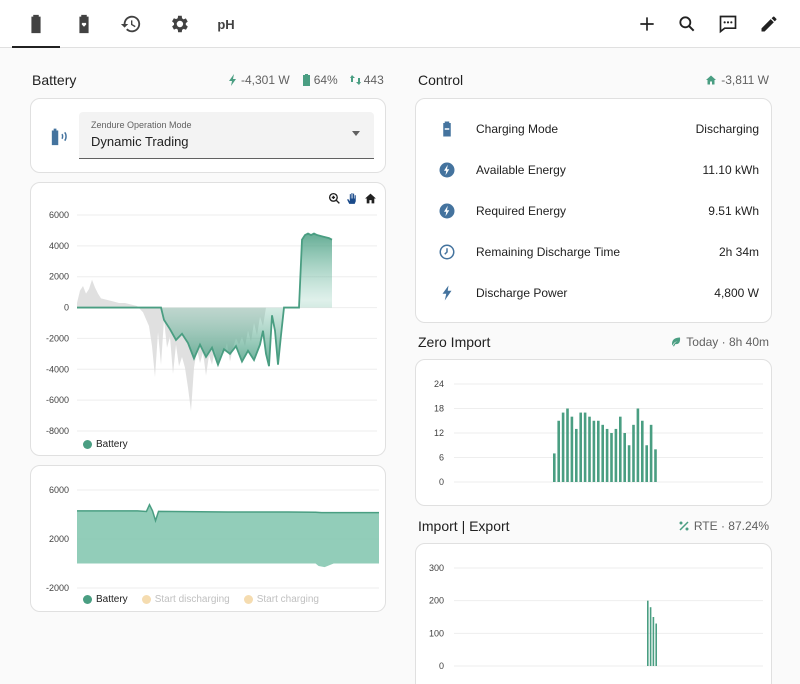 The height and width of the screenshot is (684, 800). I want to click on battery-series-area, so click(204, 300).